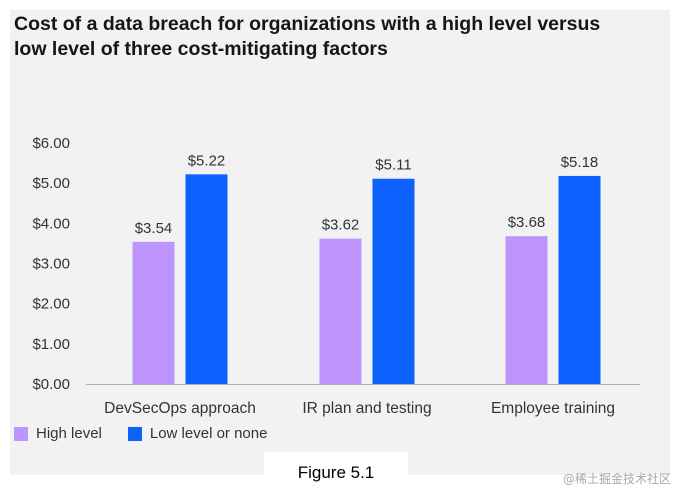  I want to click on x-category-label: DevSecOps approach, so click(180, 408).